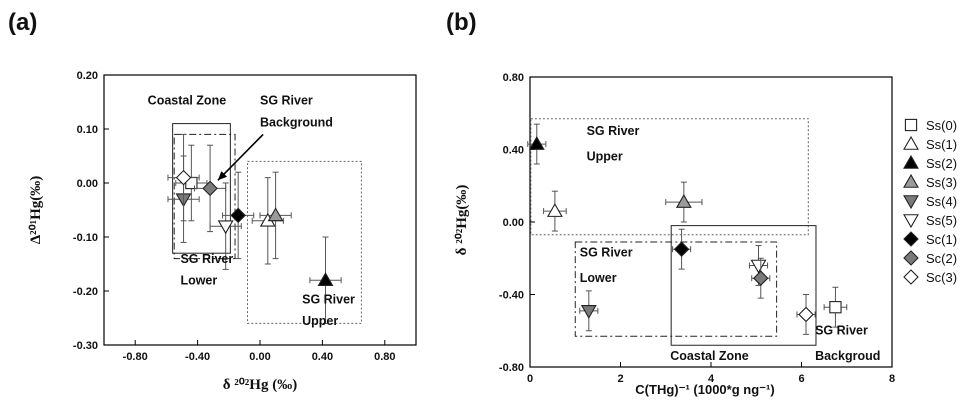 The image size is (970, 402). Describe the element at coordinates (847, 356) in the screenshot. I see `annotation-label: Backgroud` at that location.